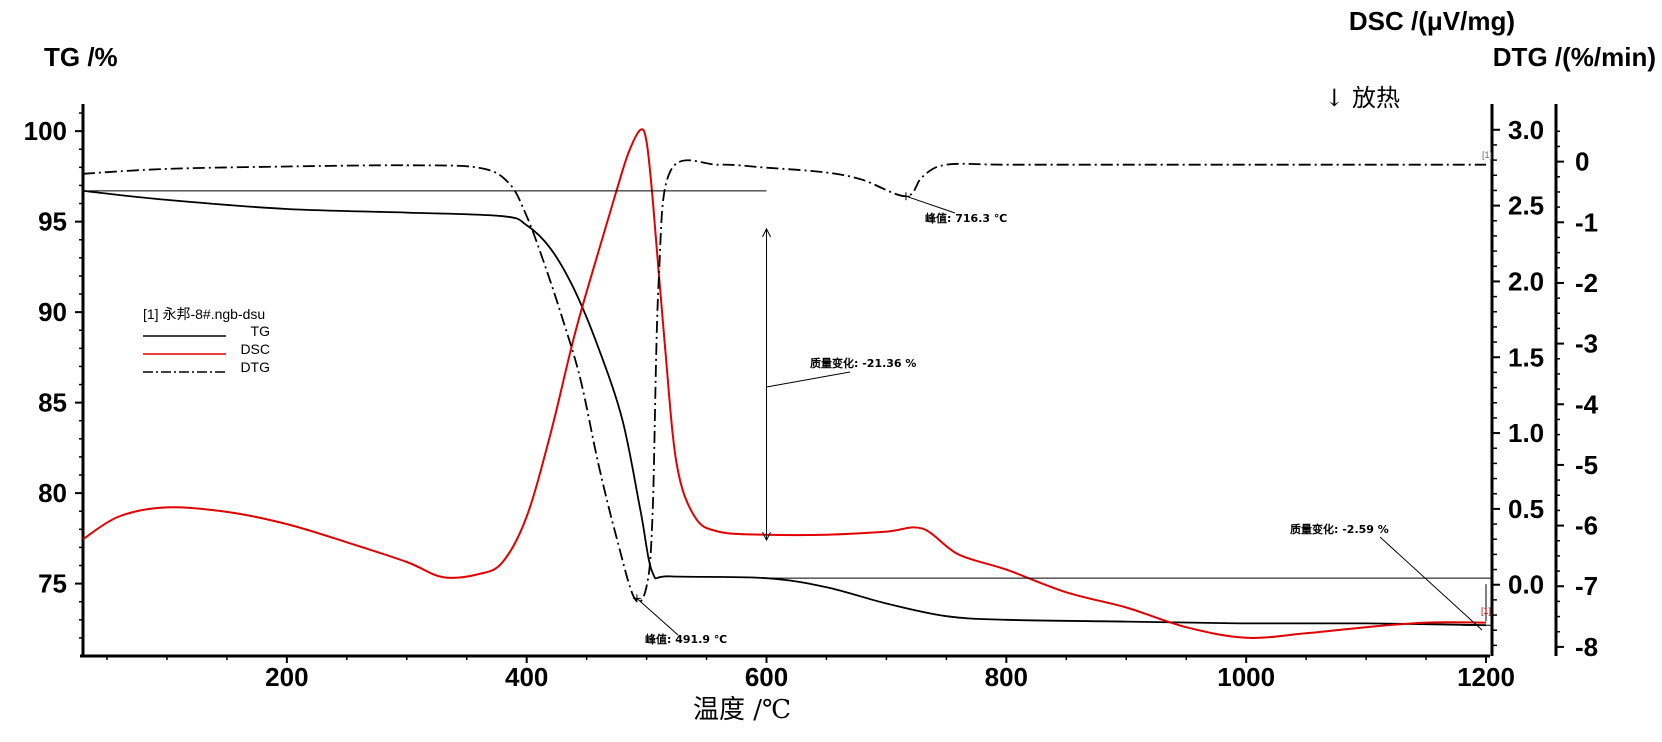  I want to click on dtg-peak-marker-492-leader, so click(657, 617).